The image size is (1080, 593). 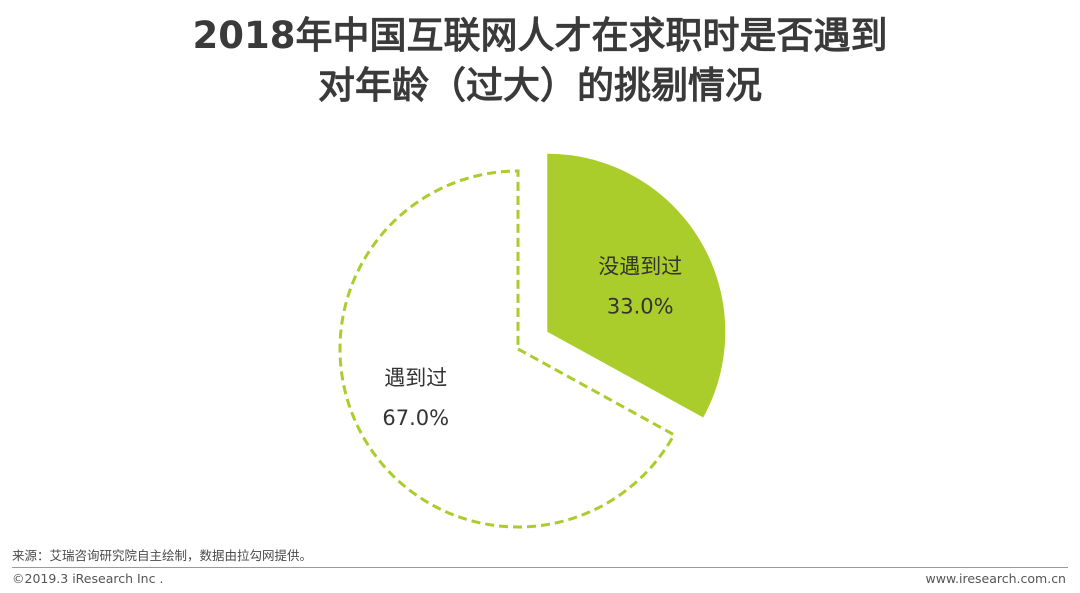 I want to click on slice-label-0: 没遇到过, so click(x=640, y=267).